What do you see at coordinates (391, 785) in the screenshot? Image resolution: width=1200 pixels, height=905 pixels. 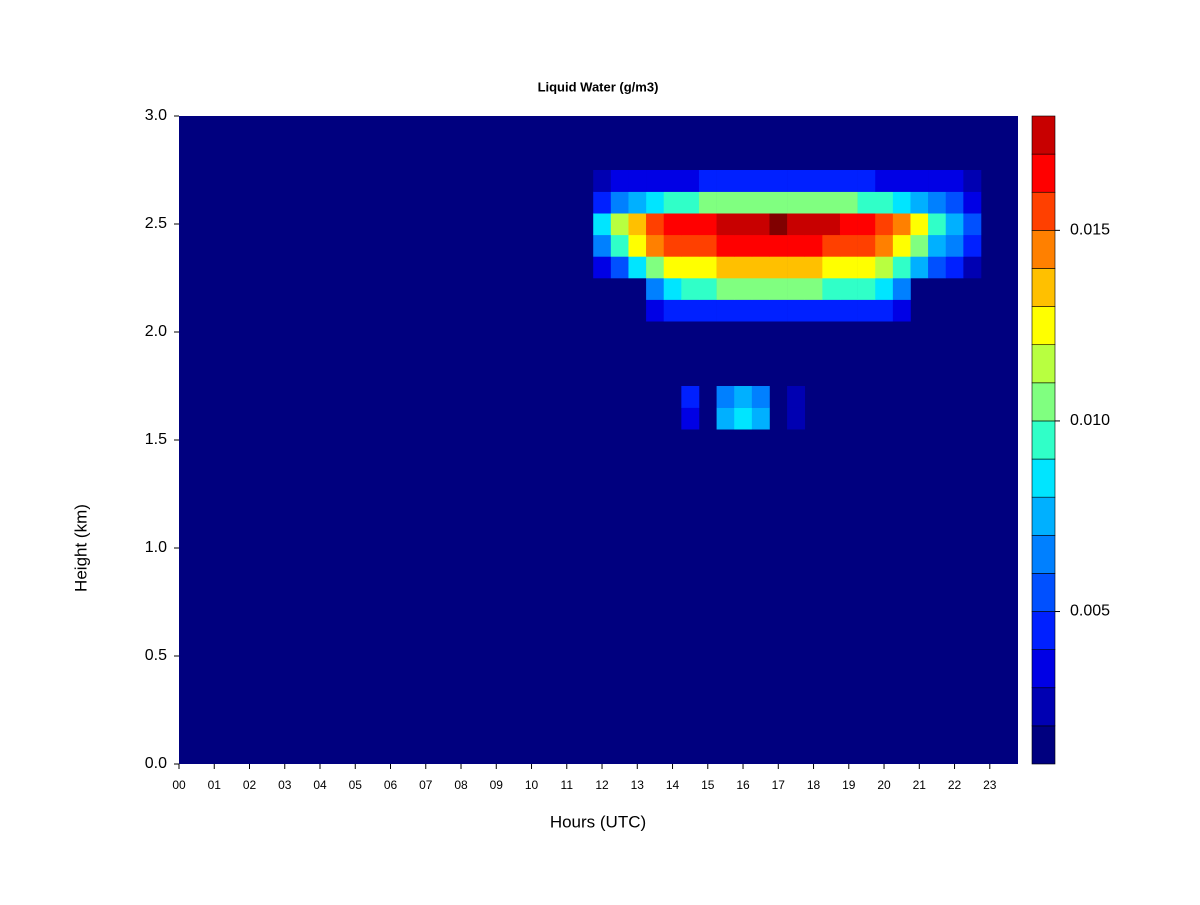 I see `x-tick-label: 06` at bounding box center [391, 785].